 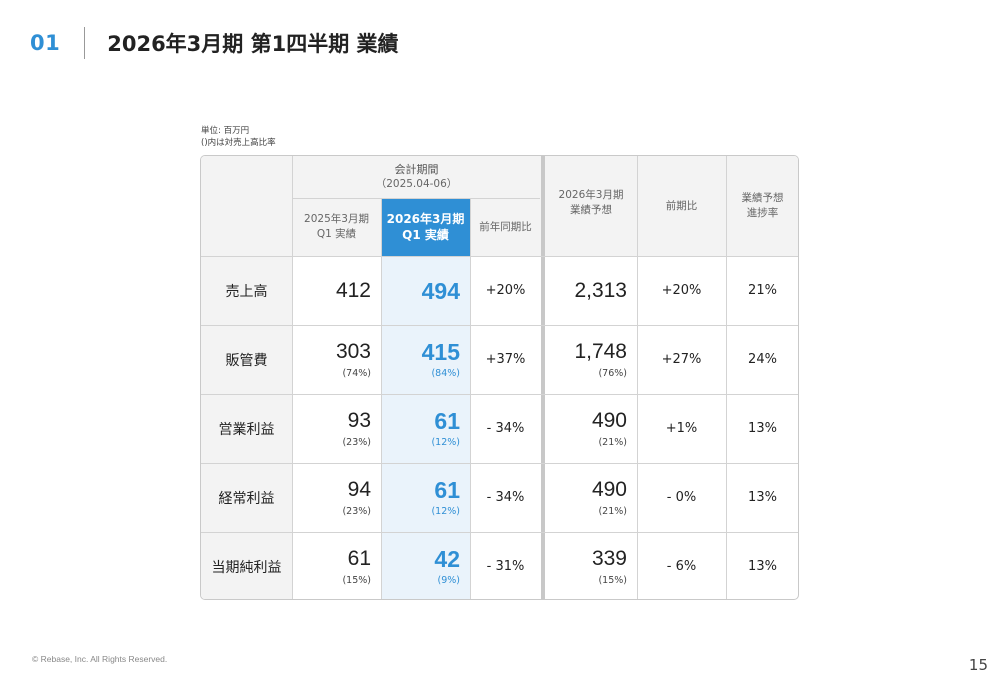 I want to click on vs-prev-value: - 0%, so click(x=681, y=497).